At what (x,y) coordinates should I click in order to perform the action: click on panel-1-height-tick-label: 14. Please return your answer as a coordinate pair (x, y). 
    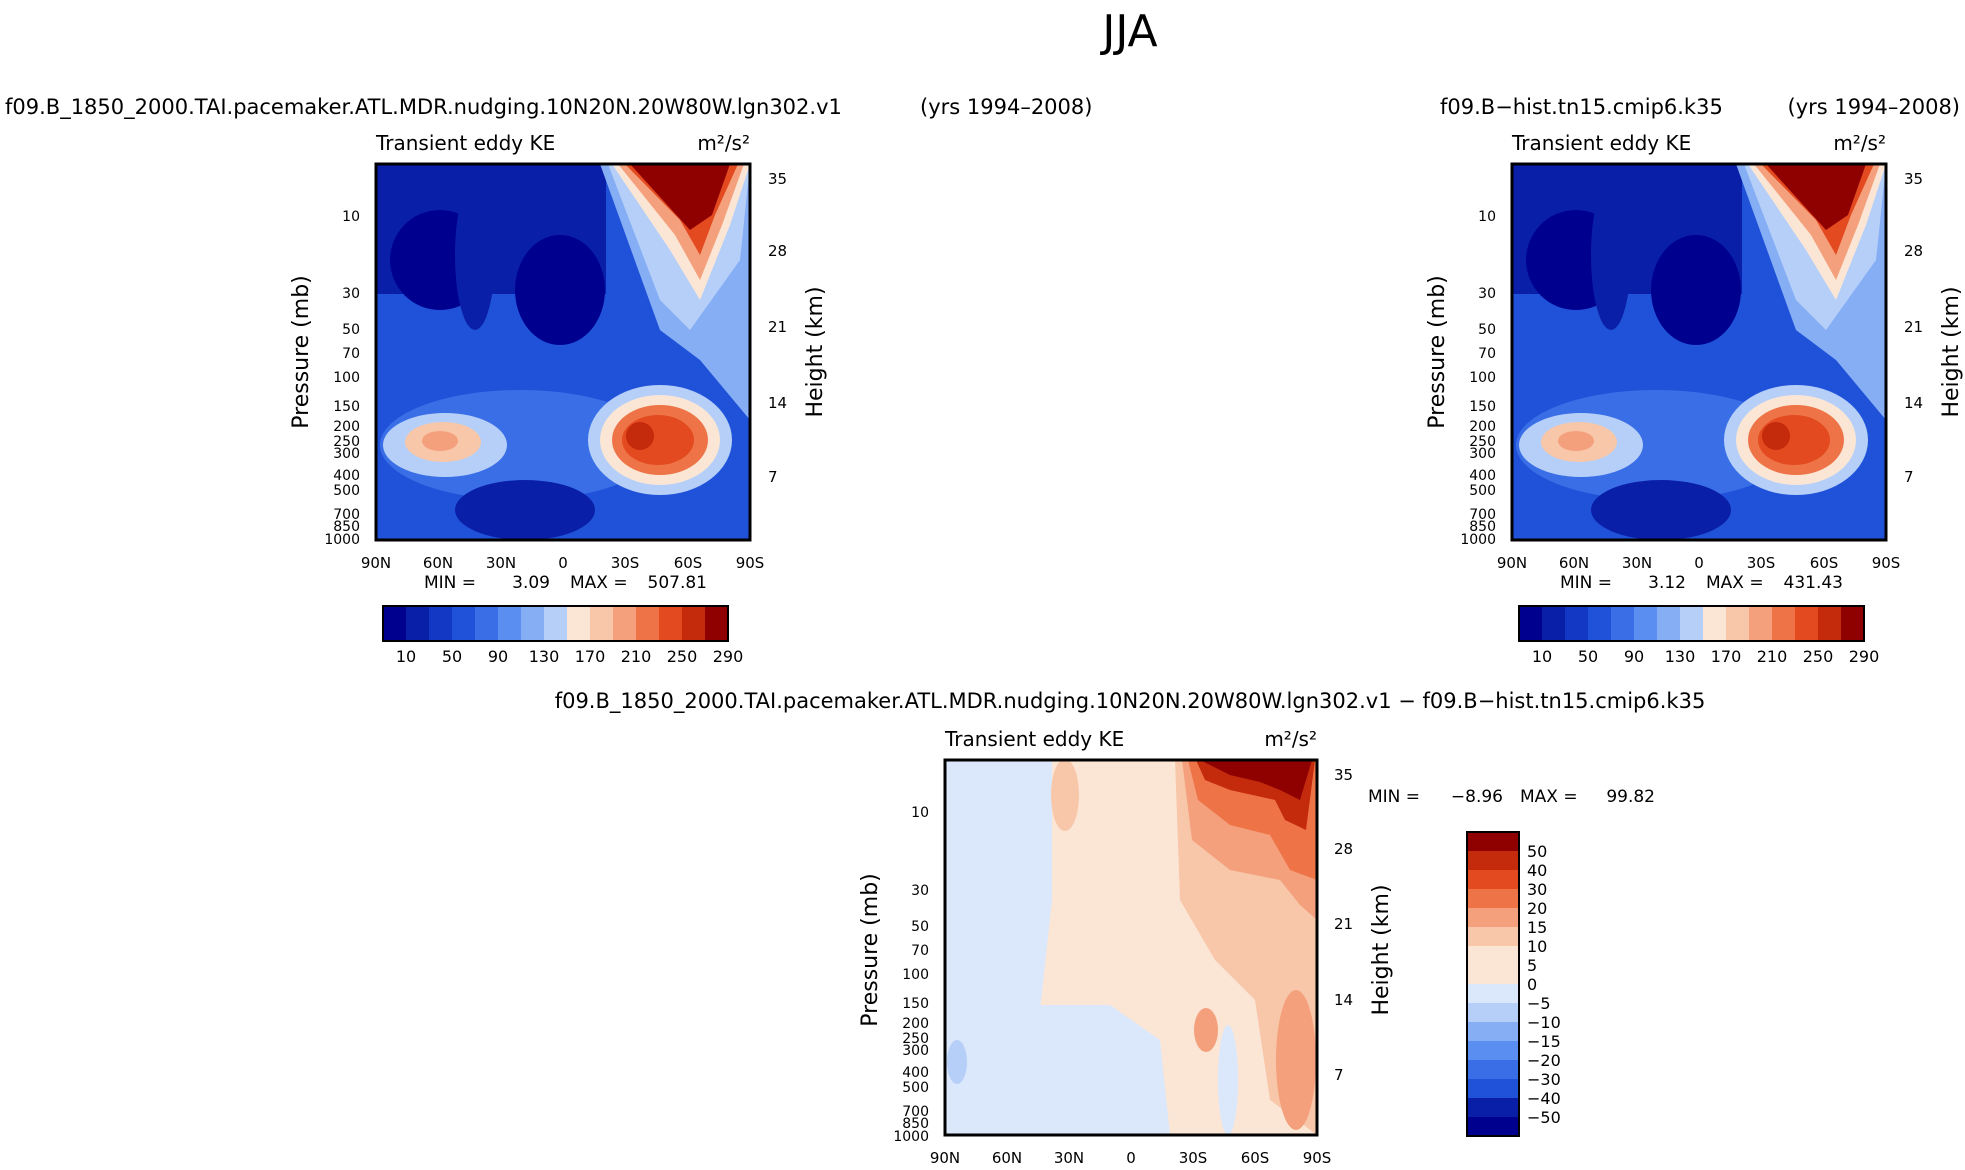
    Looking at the image, I should click on (777, 403).